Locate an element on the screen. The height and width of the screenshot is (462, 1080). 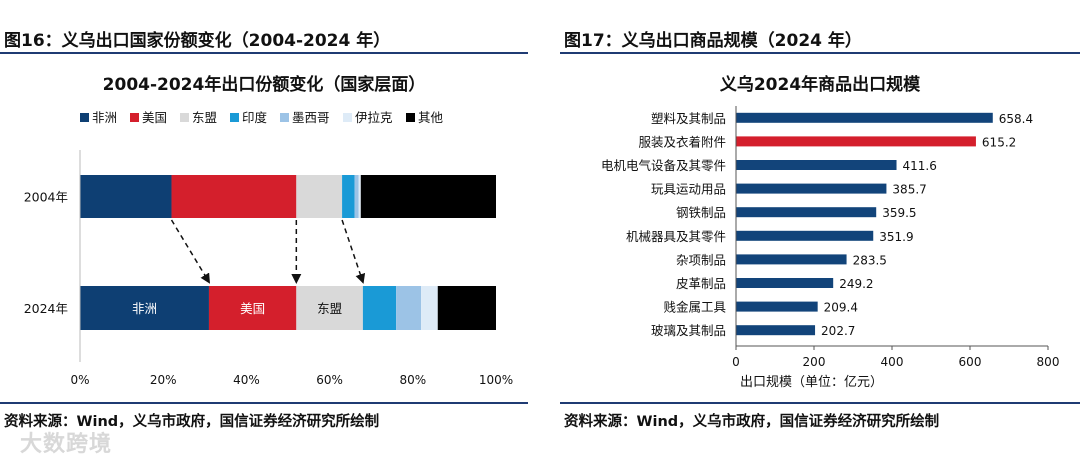
data-label: 202.7 is located at coordinates (838, 331).